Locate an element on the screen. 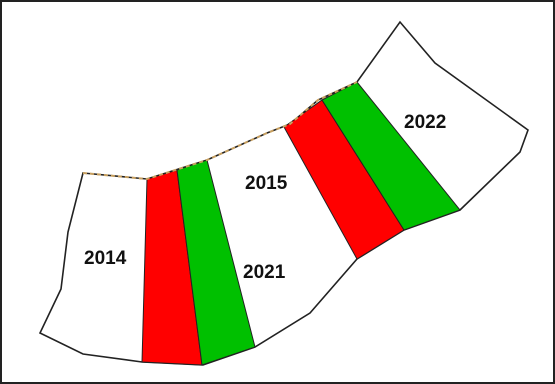  label-2022: 2022 is located at coordinates (425, 122).